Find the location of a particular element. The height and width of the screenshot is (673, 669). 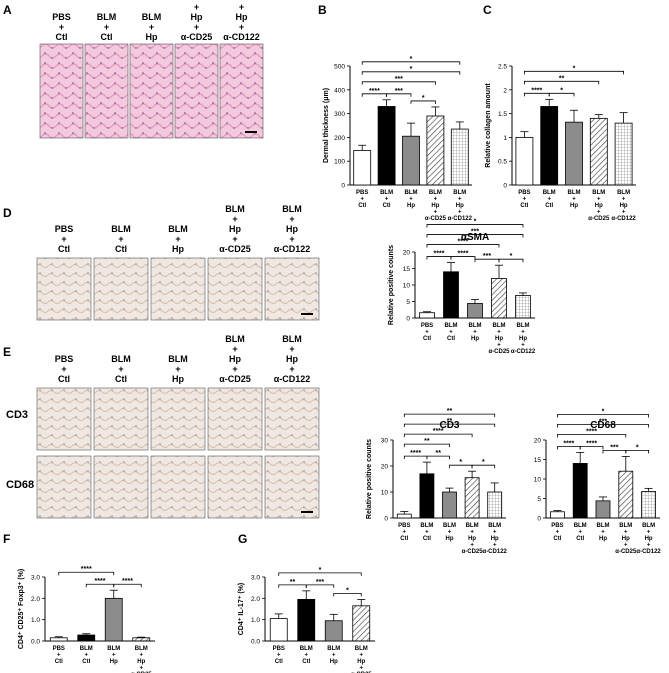

y-tick-label: 0.5 is located at coordinates (502, 162).